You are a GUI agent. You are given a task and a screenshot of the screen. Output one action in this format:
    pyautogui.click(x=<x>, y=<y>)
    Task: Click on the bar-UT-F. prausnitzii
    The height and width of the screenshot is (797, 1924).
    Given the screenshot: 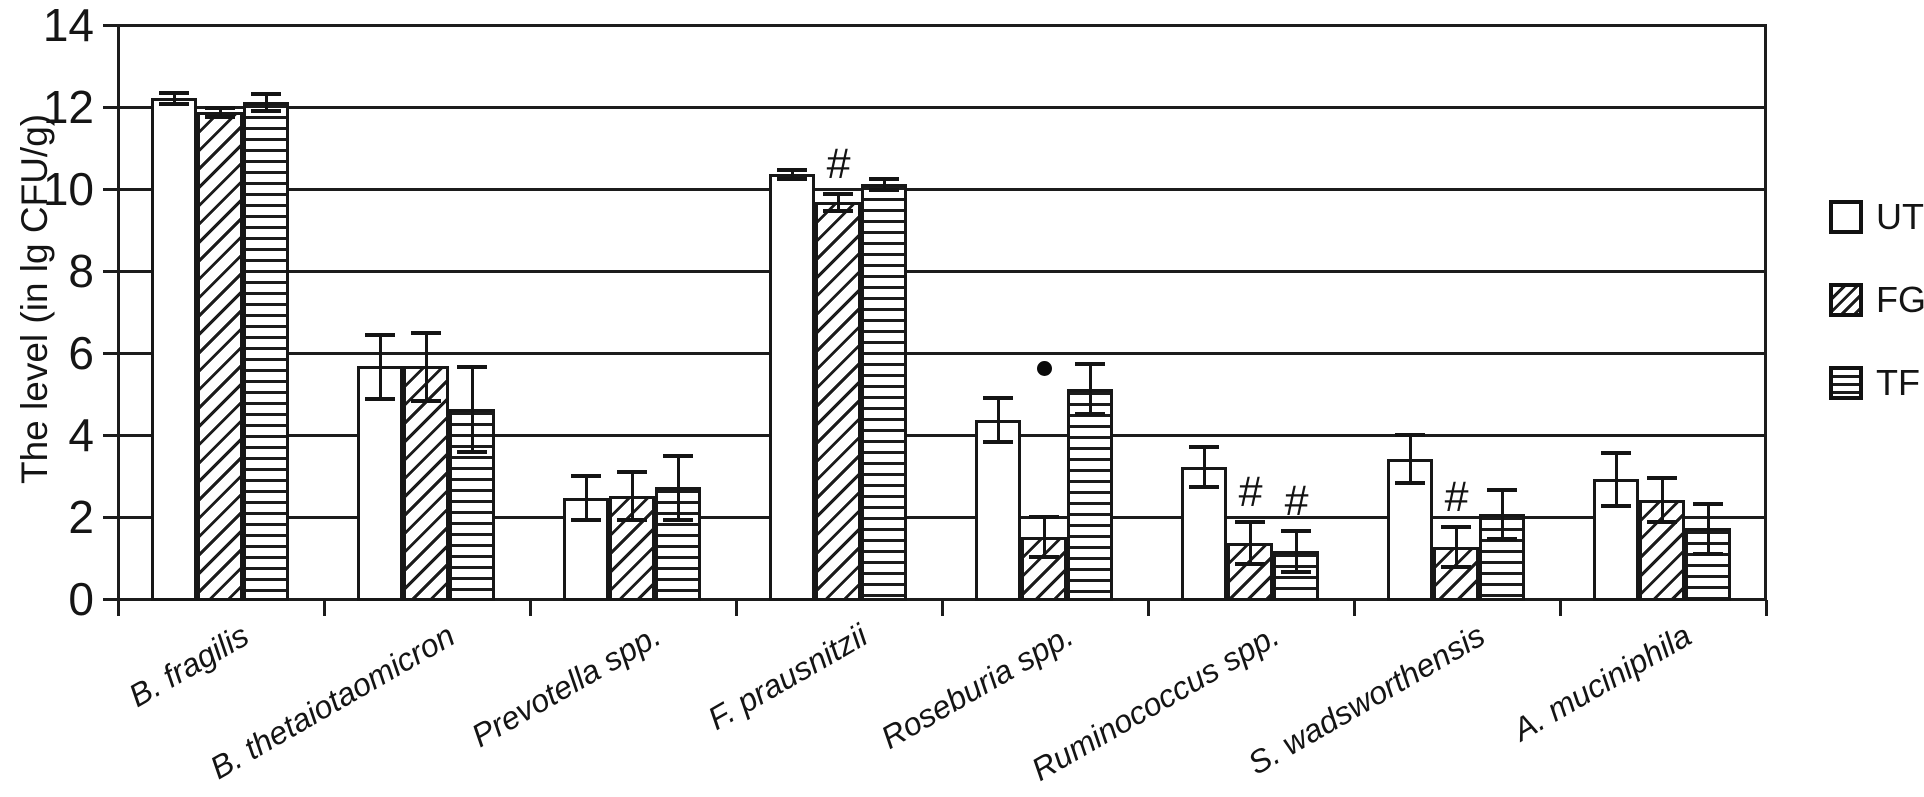 What is the action you would take?
    pyautogui.click(x=792, y=387)
    